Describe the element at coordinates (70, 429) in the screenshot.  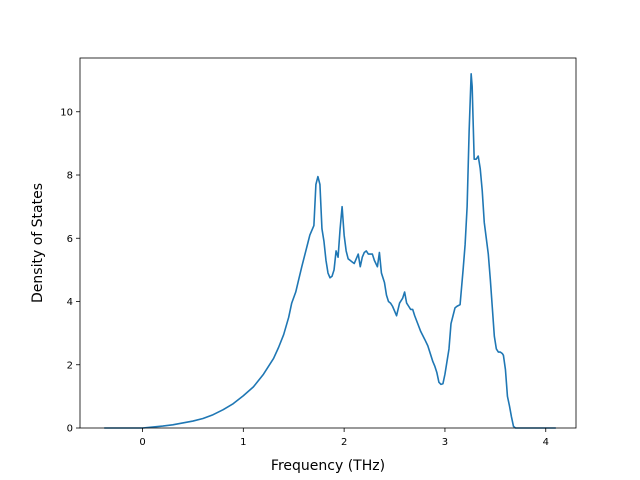
I see `y-tick-label: 0` at that location.